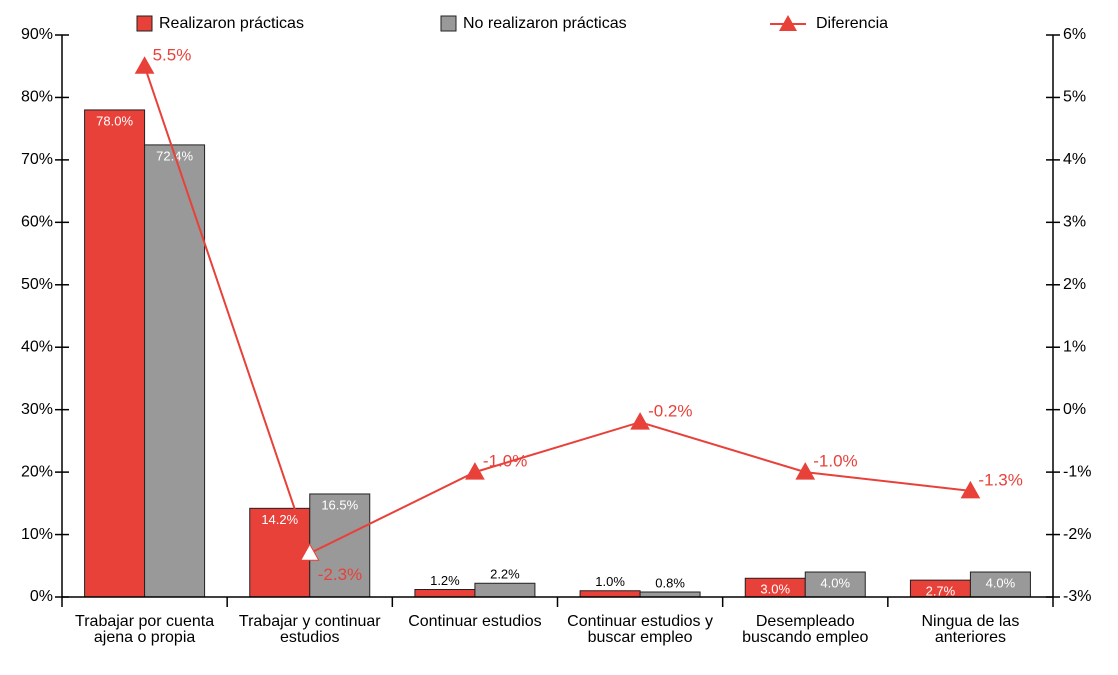  What do you see at coordinates (340, 574) in the screenshot?
I see `line-value-label: -2.3%` at bounding box center [340, 574].